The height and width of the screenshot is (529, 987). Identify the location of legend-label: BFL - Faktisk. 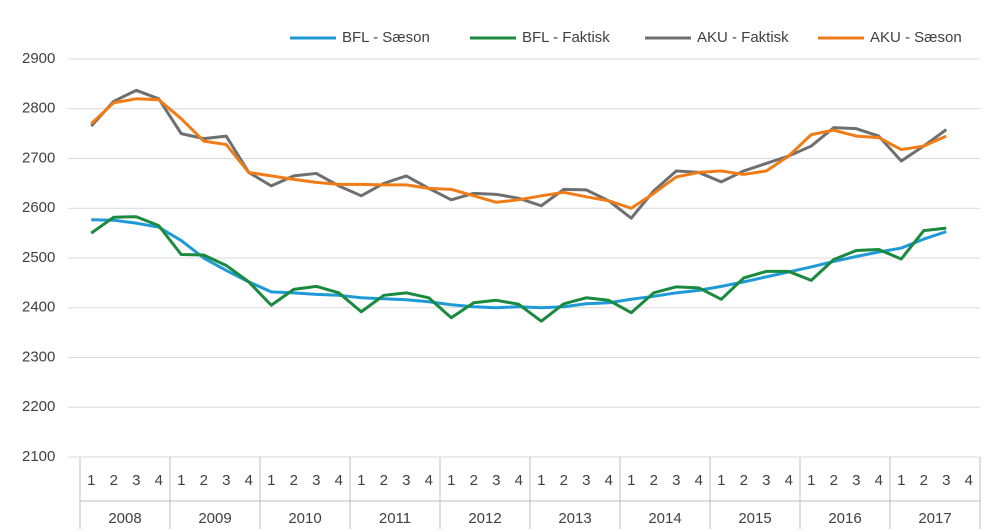
(566, 37).